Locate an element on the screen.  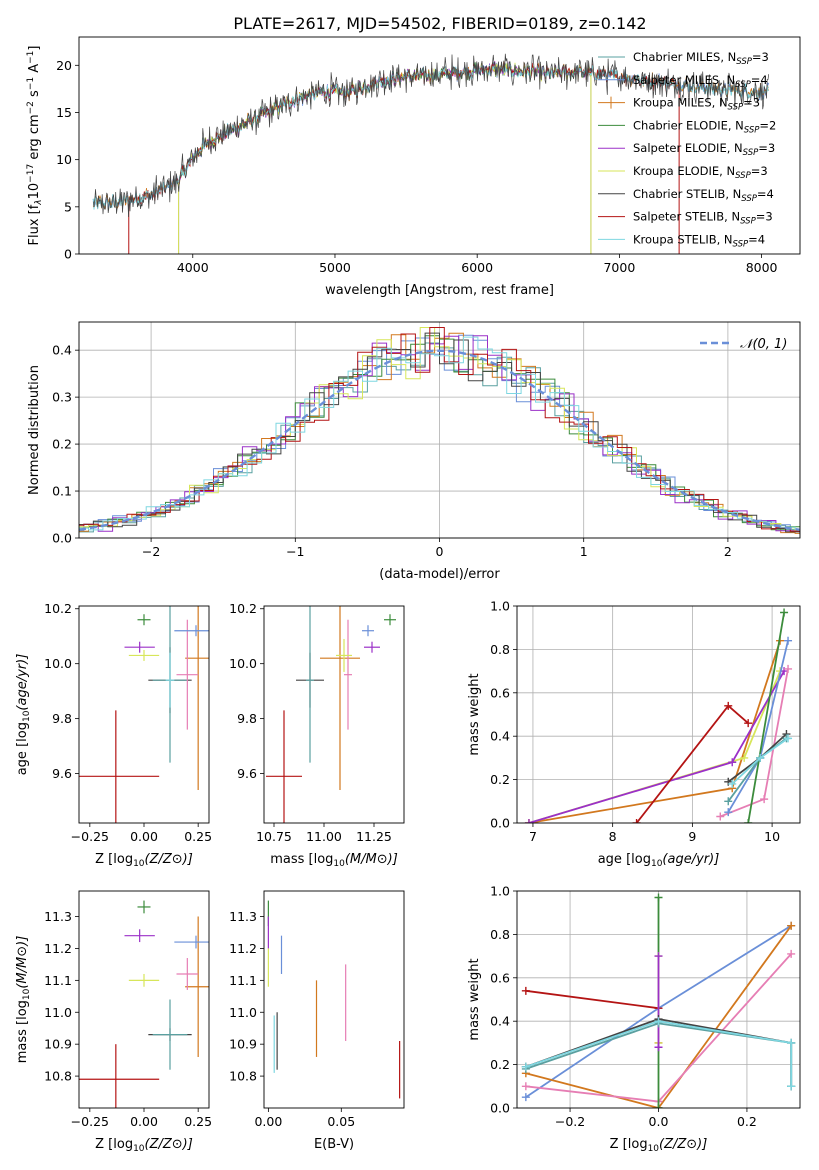
y-tick-label: 11.0 is located at coordinates (58, 1012).